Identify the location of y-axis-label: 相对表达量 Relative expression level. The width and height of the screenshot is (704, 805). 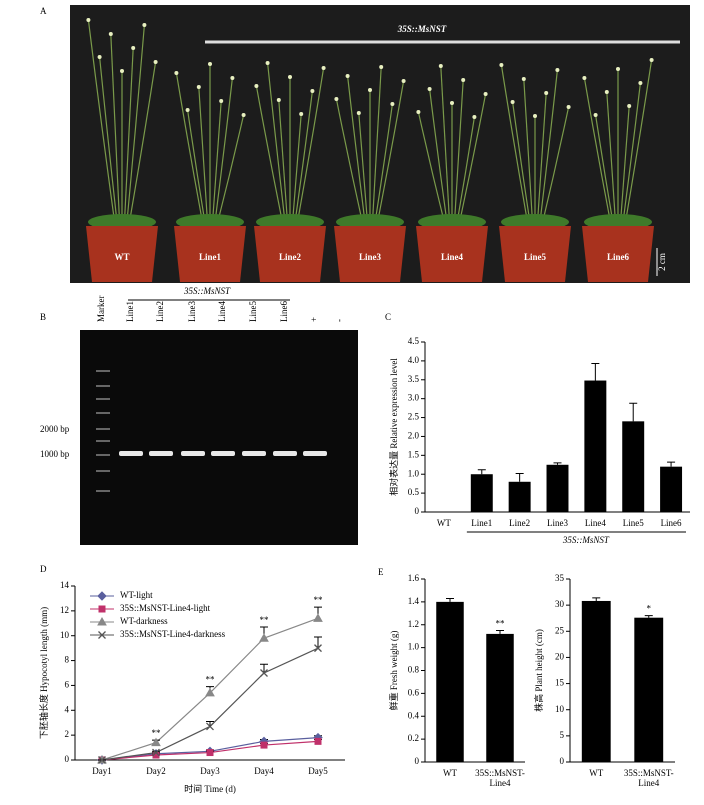
(393, 427).